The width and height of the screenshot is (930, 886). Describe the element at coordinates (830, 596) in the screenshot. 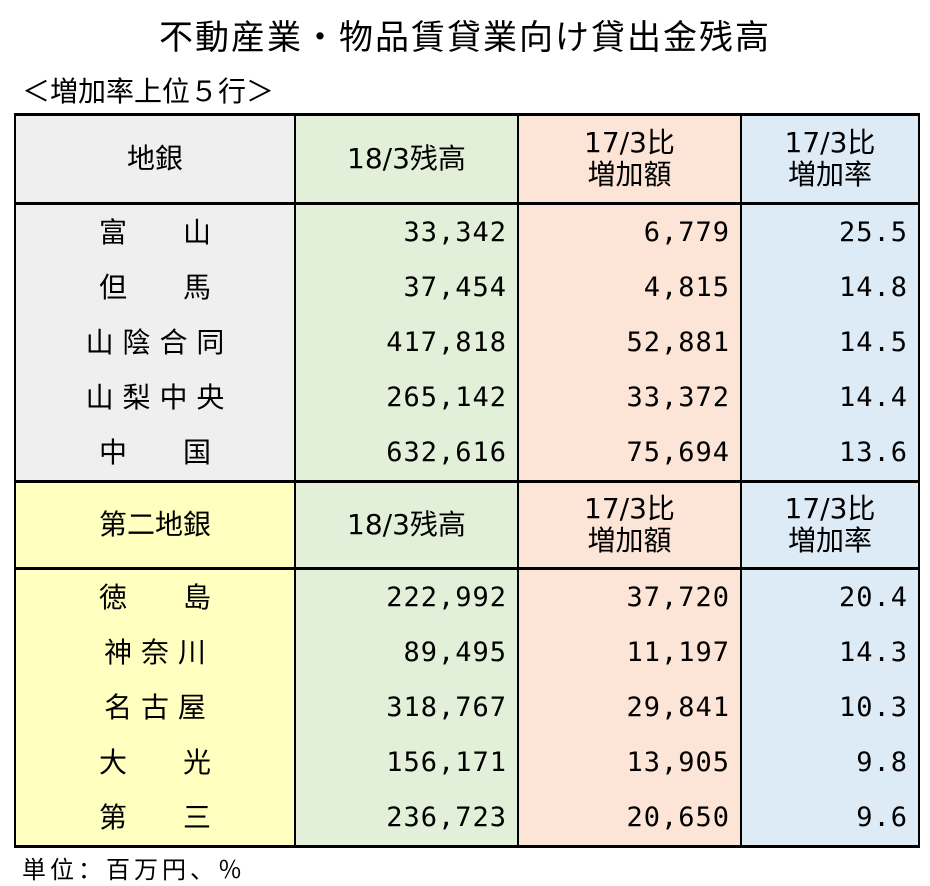

I see `rate-cell: 20.4` at that location.